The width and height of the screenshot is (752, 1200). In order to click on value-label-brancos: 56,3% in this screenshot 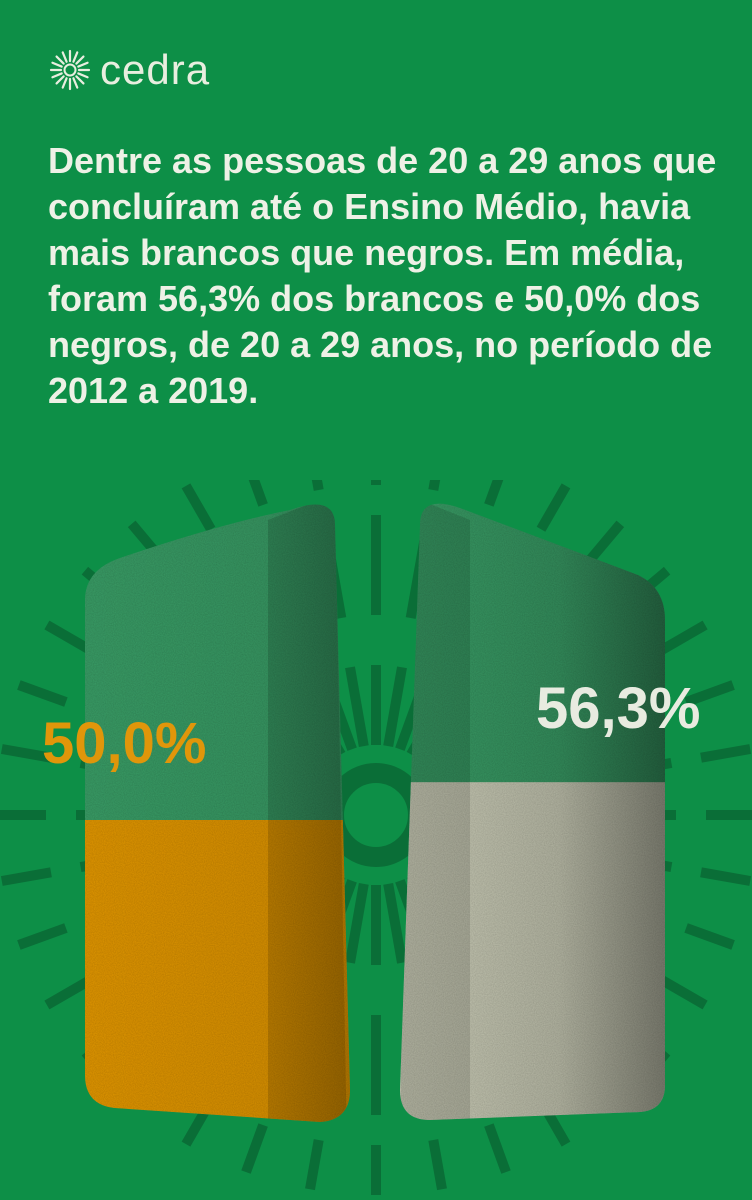, I will do `click(618, 708)`.